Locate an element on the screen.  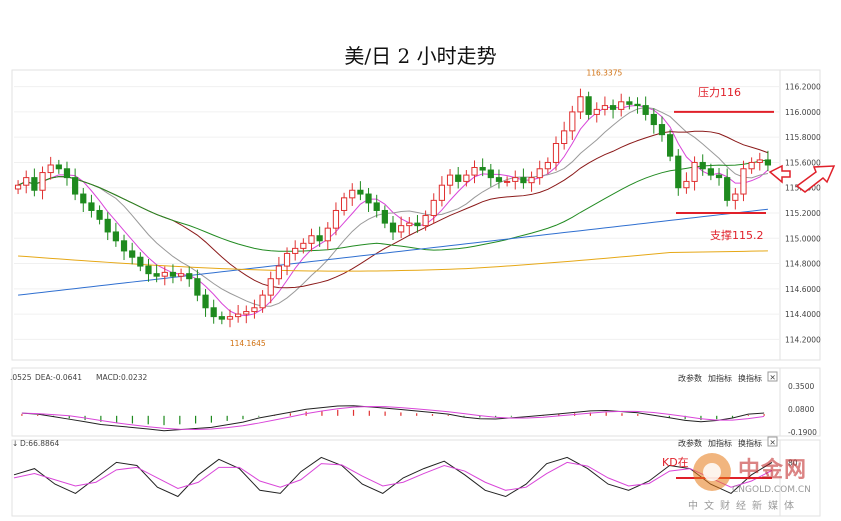
macd-dea-line is located at coordinates (393, 418).